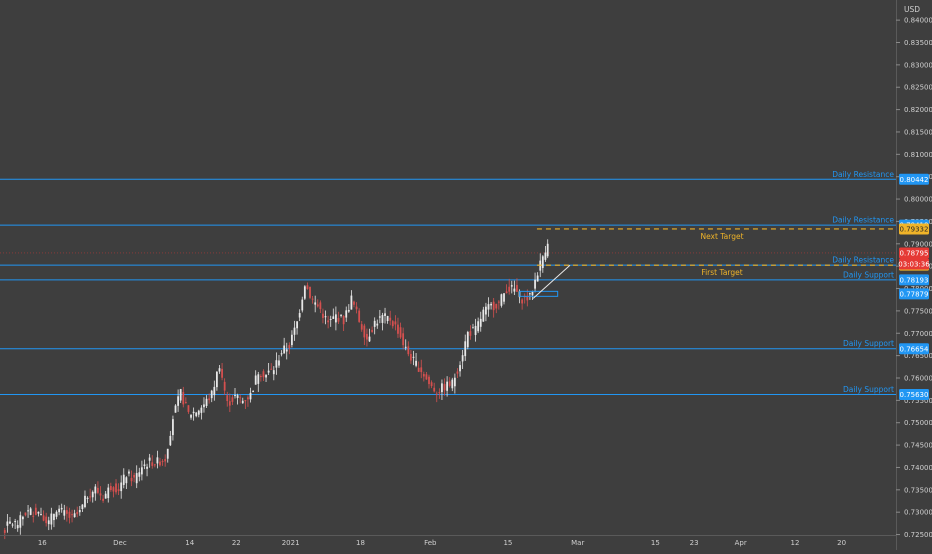 Image resolution: width=932 pixels, height=554 pixels. Describe the element at coordinates (918, 535) in the screenshot. I see `y-tick-label: 0.72500` at that location.